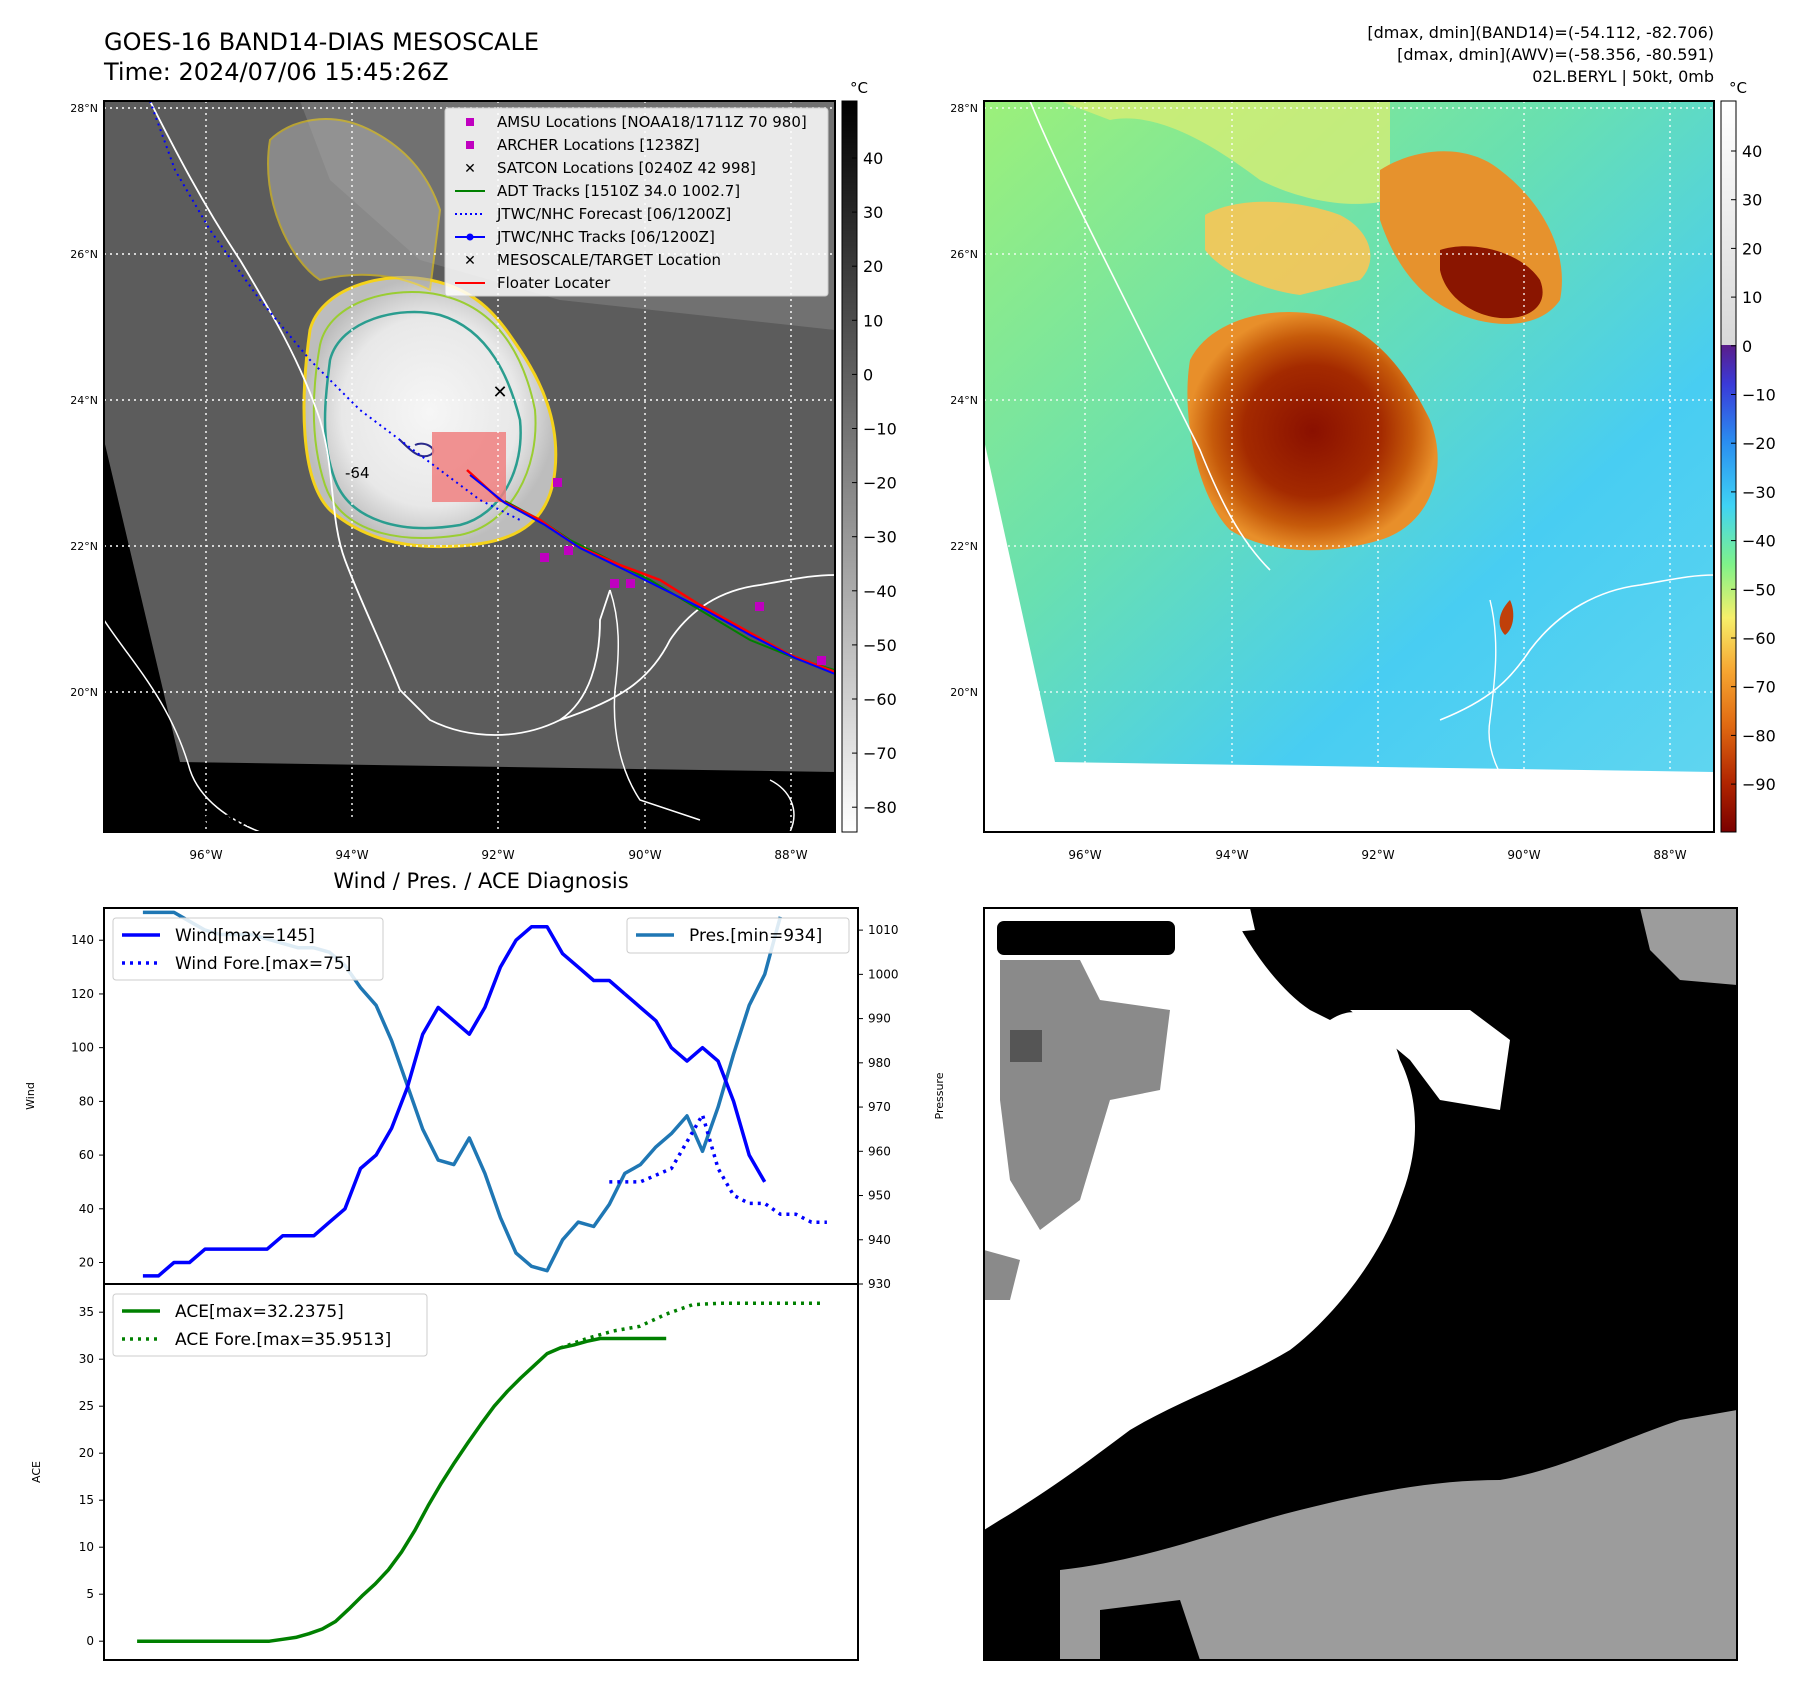 This screenshot has height=1690, width=1797. I want to click on awv-cloud-band-west, so click(1288, 248).